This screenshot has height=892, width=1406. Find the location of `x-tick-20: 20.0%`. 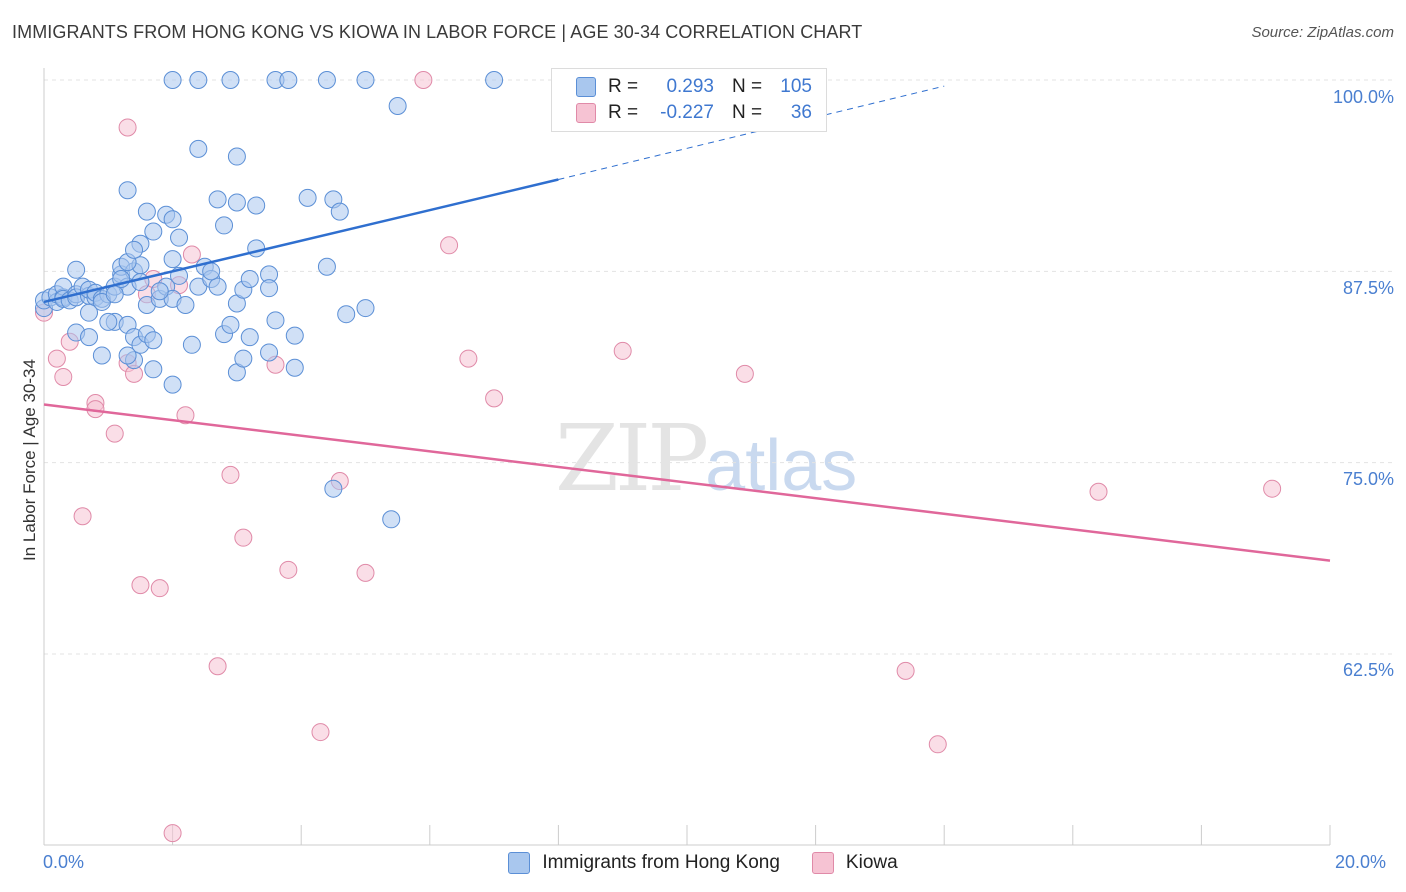

x-tick-20: 20.0% is located at coordinates (1361, 862).